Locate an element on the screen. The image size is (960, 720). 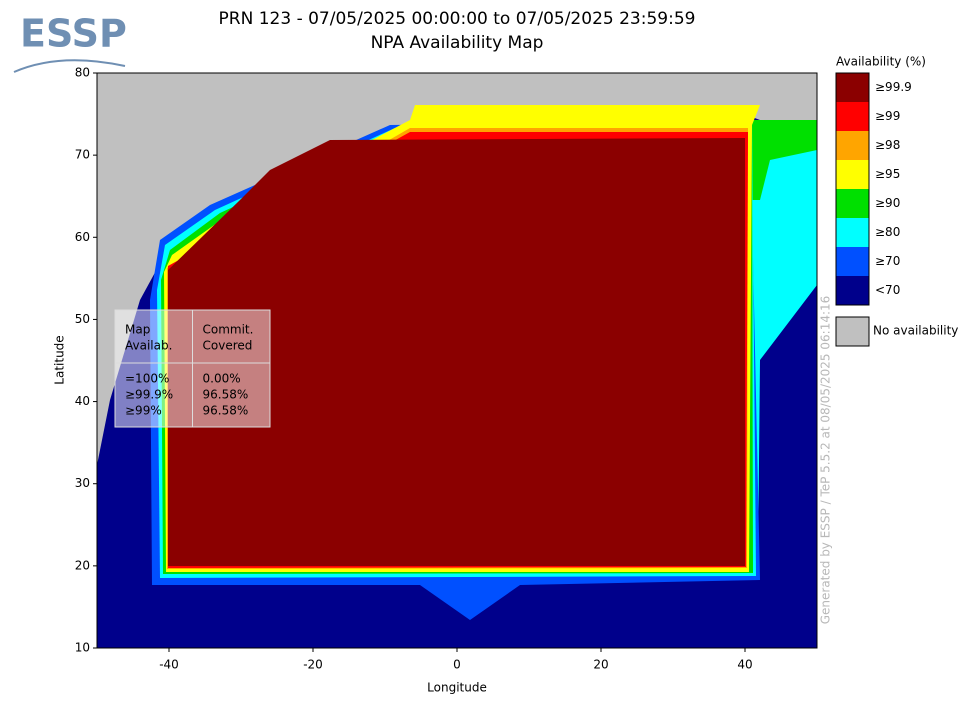
table-cell: ≥99% is located at coordinates (143, 411).